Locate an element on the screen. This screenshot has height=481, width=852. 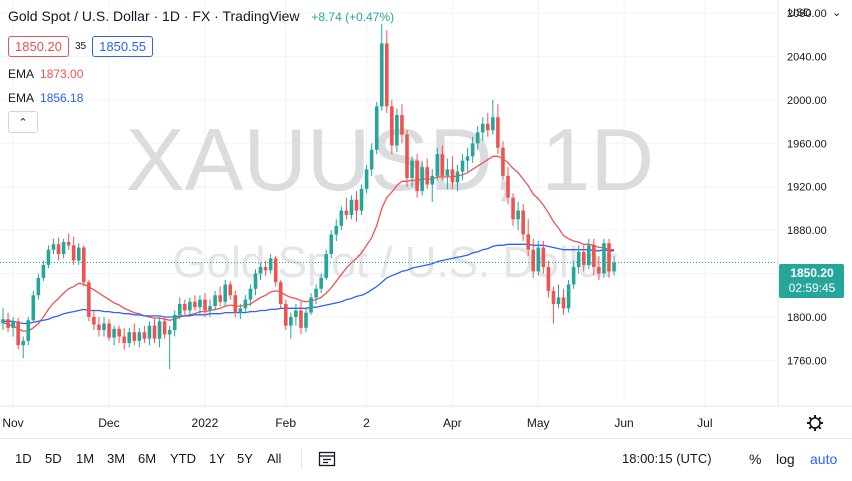
currency-selector: USD is located at coordinates (800, 13).